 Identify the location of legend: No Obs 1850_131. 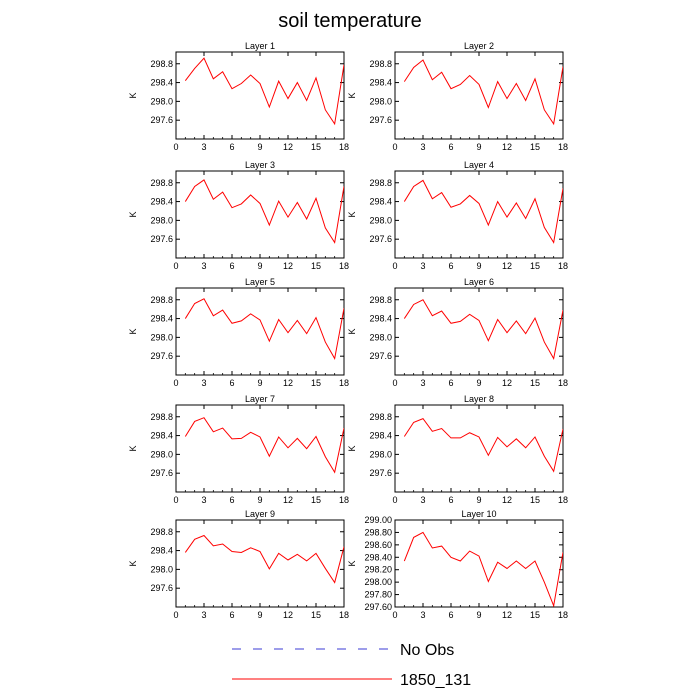
(351, 665).